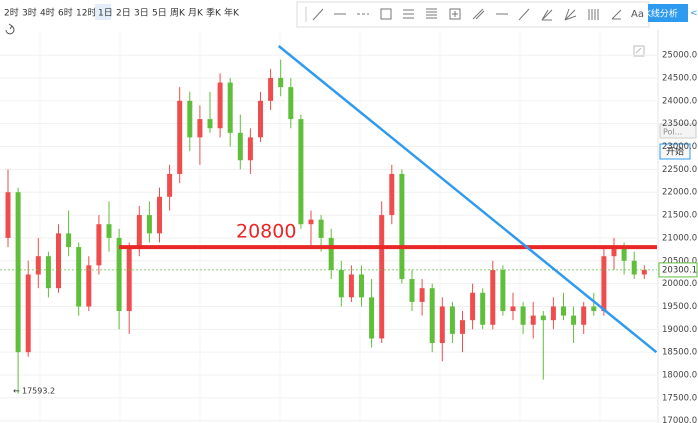  What do you see at coordinates (478, 14) in the screenshot?
I see `tool-parallel` at bounding box center [478, 14].